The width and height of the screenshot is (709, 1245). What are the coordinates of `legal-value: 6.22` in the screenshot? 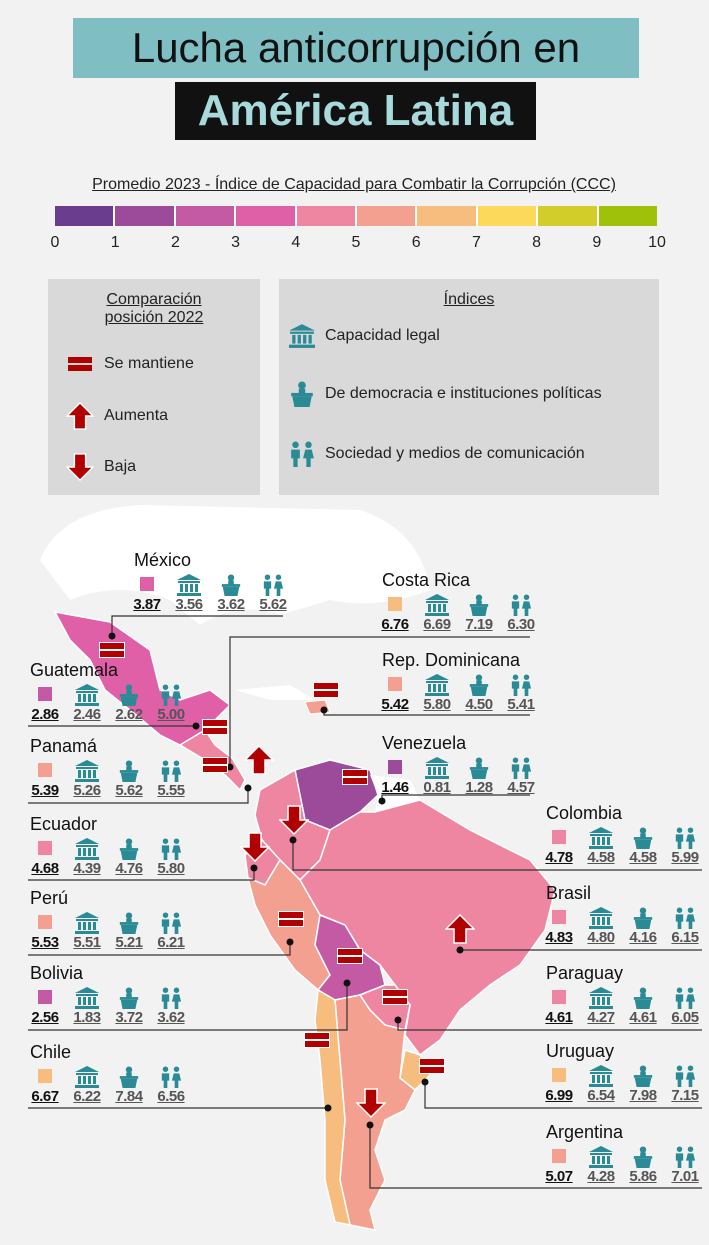 It's located at (87, 1096).